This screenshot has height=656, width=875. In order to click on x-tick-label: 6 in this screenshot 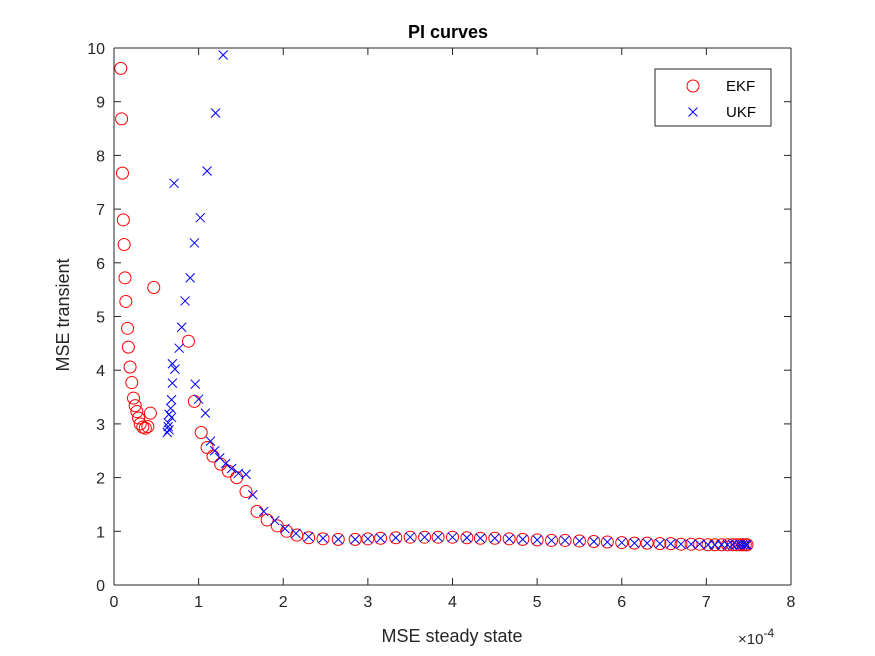, I will do `click(621, 602)`.